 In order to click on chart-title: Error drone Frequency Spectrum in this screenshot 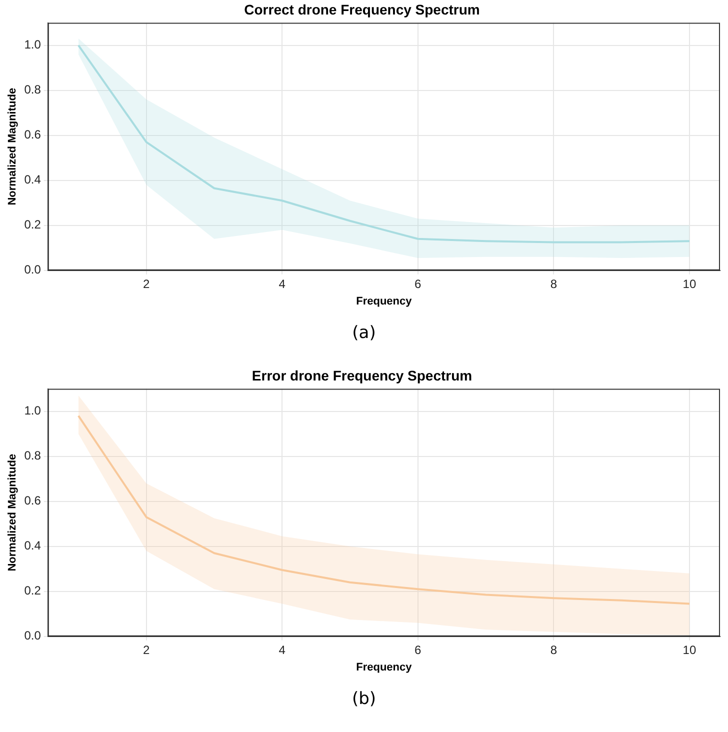, I will do `click(362, 375)`.